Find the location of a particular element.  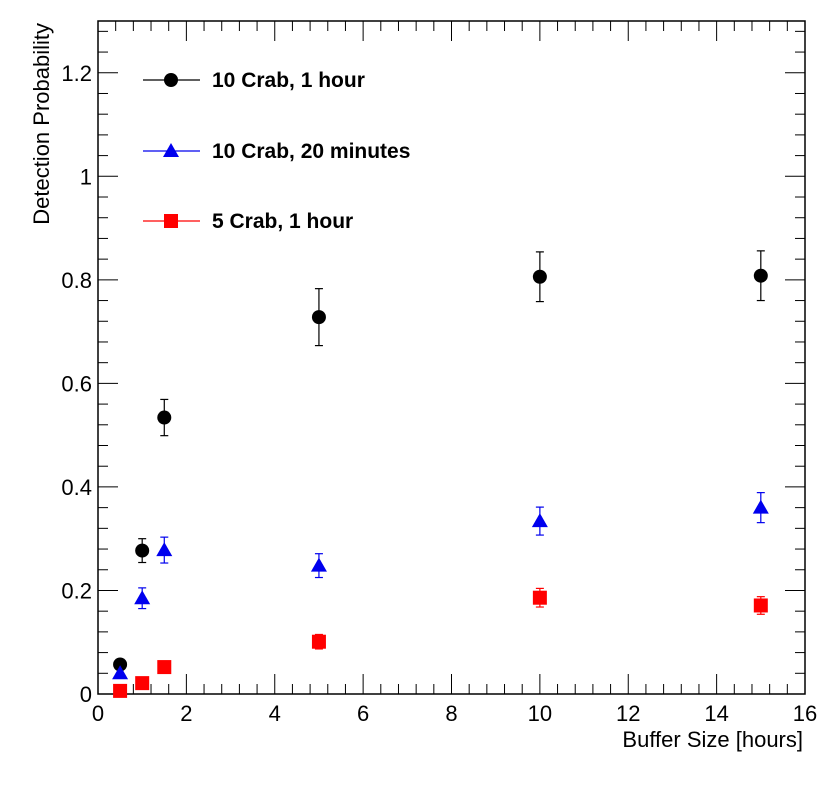

x-tick-label: 14 is located at coordinates (716, 713).